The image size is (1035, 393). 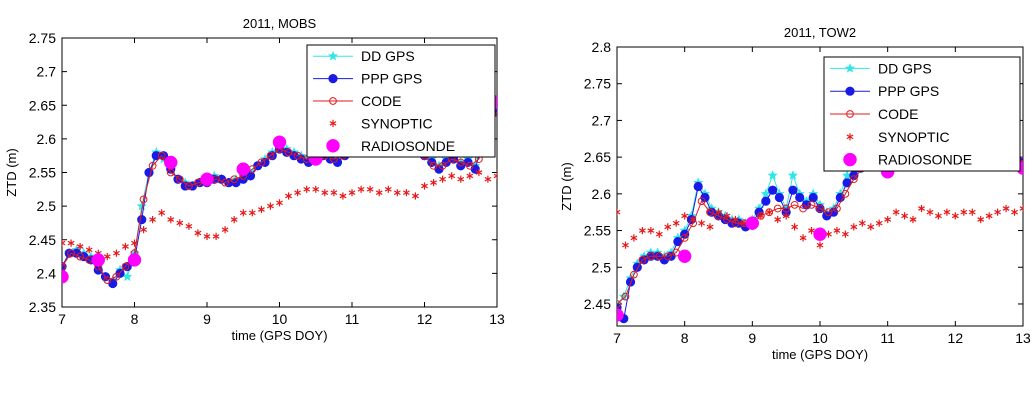 I want to click on chart-0-ytick-label: 2.6, so click(x=47, y=139).